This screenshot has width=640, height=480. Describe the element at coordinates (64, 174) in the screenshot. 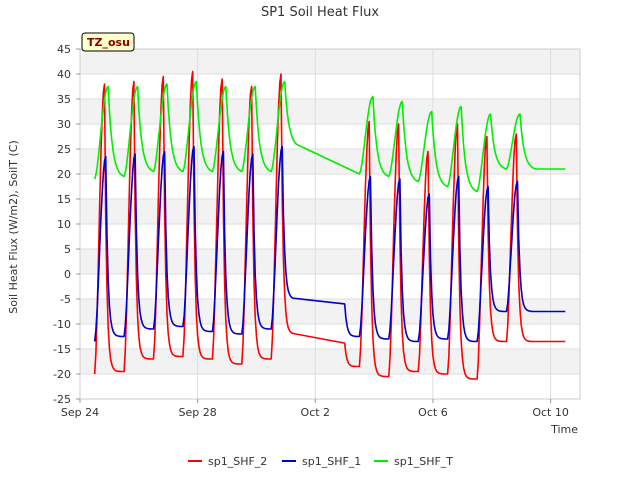

I see `y-tick-label: 20` at that location.